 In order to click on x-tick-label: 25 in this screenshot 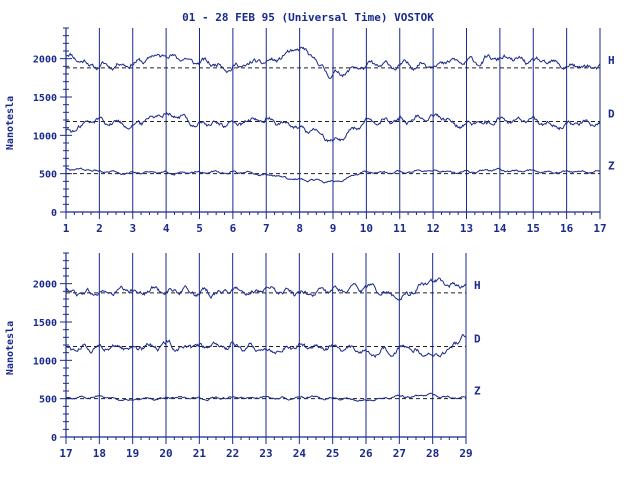, I will do `click(332, 453)`.